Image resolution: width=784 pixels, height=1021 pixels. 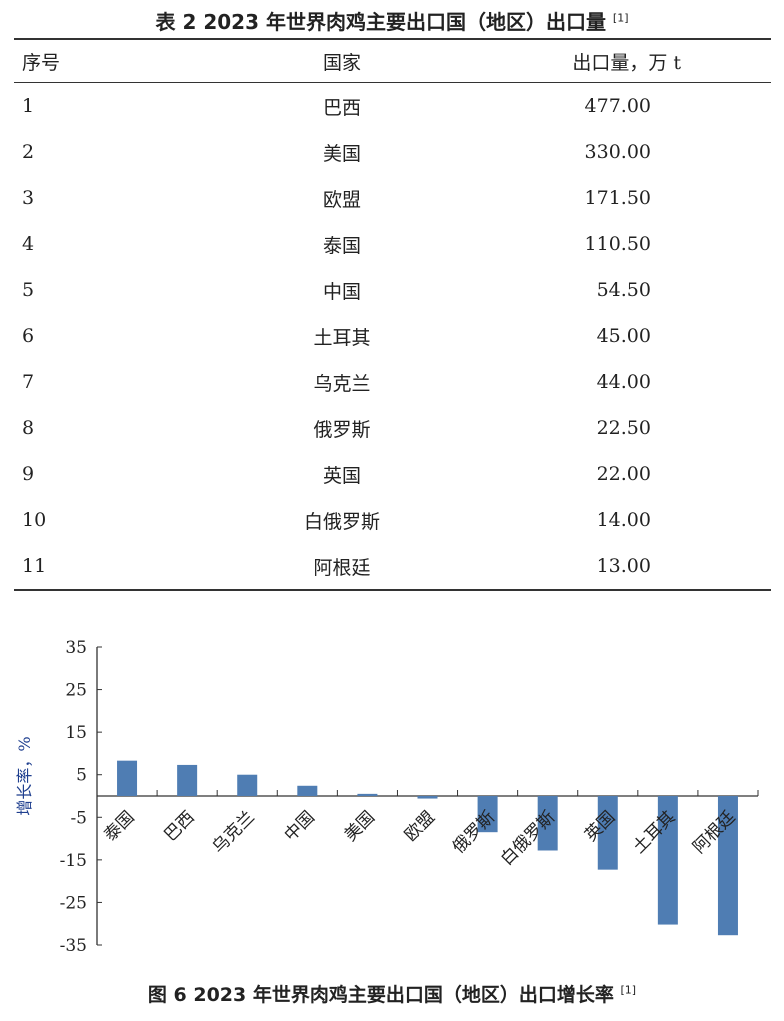 What do you see at coordinates (73, 861) in the screenshot?
I see `y-tick-label: -15` at bounding box center [73, 861].